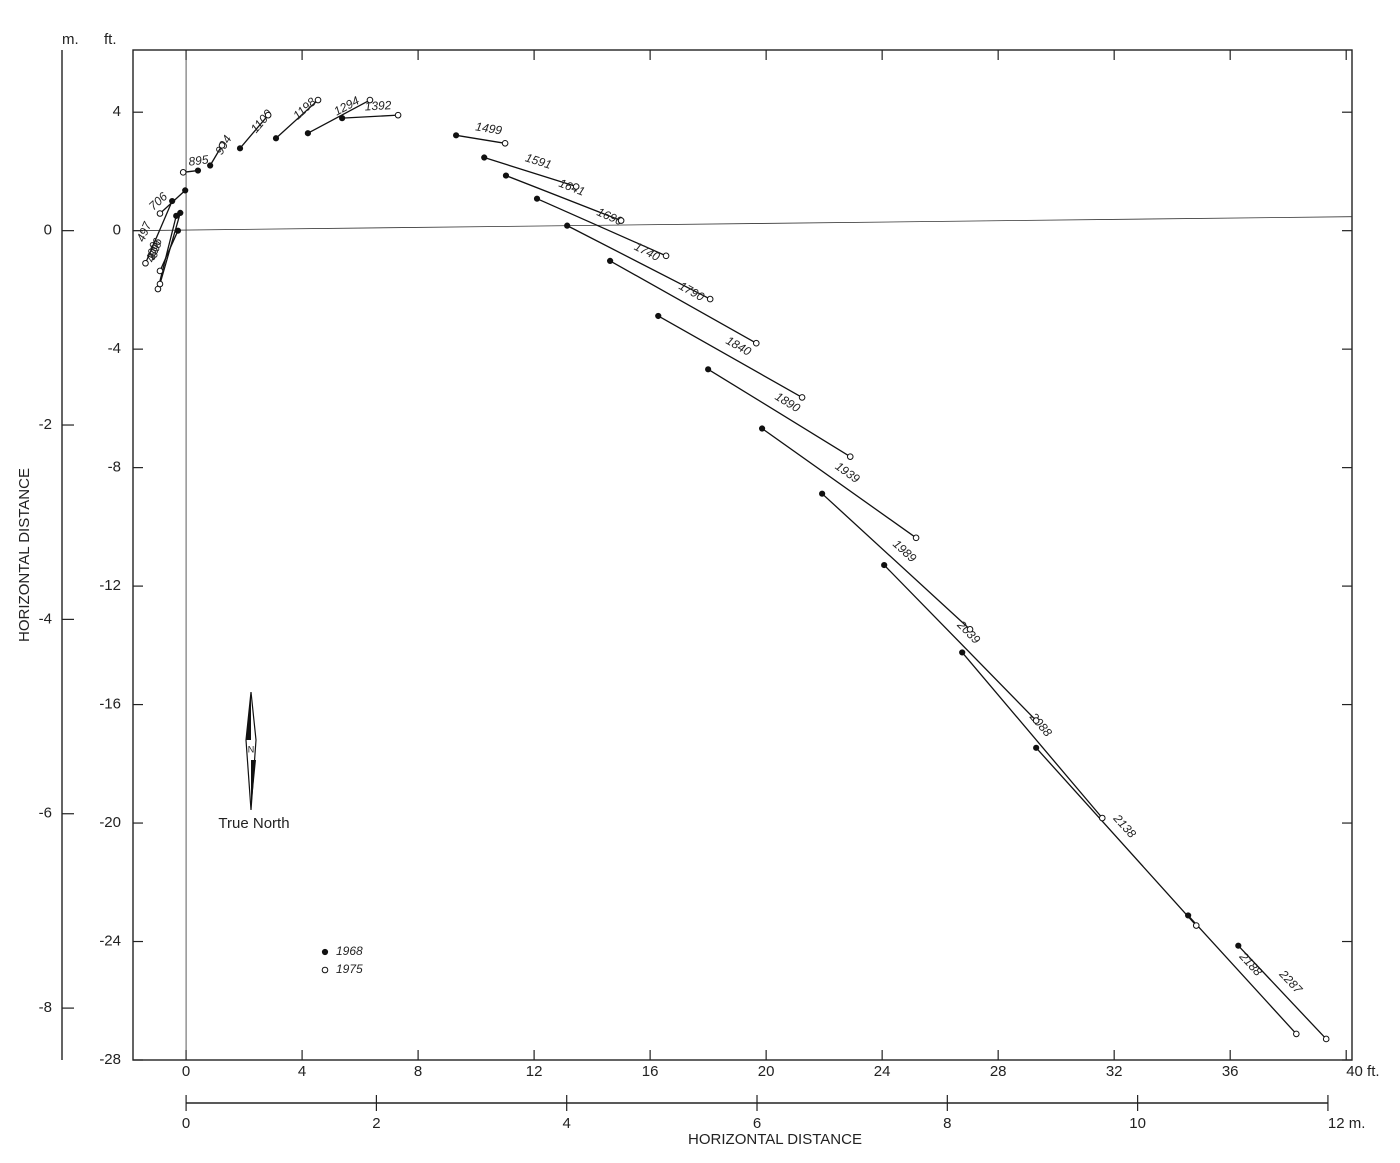 This screenshot has height=1163, width=1400. What do you see at coordinates (766, 1071) in the screenshot?
I see `x-tick-label: 20` at bounding box center [766, 1071].